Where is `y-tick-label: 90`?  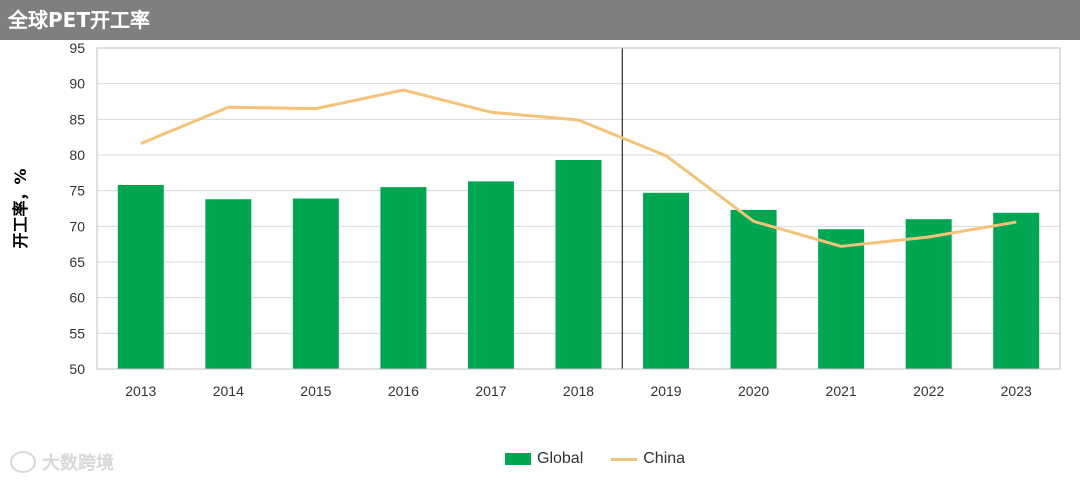 y-tick-label: 90 is located at coordinates (77, 84).